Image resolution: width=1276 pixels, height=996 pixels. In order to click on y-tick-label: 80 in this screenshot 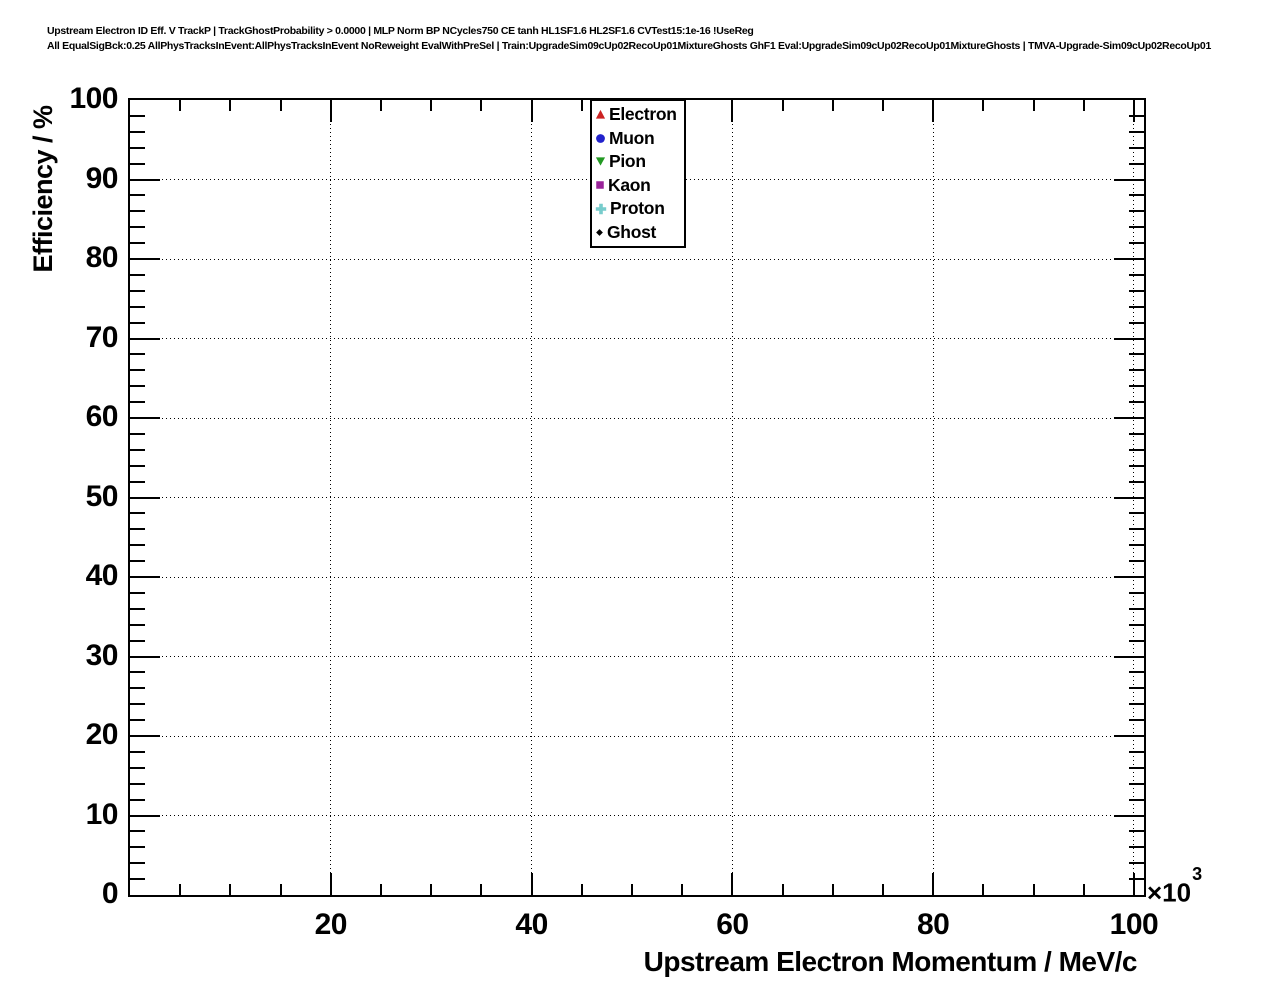, I will do `click(102, 257)`.